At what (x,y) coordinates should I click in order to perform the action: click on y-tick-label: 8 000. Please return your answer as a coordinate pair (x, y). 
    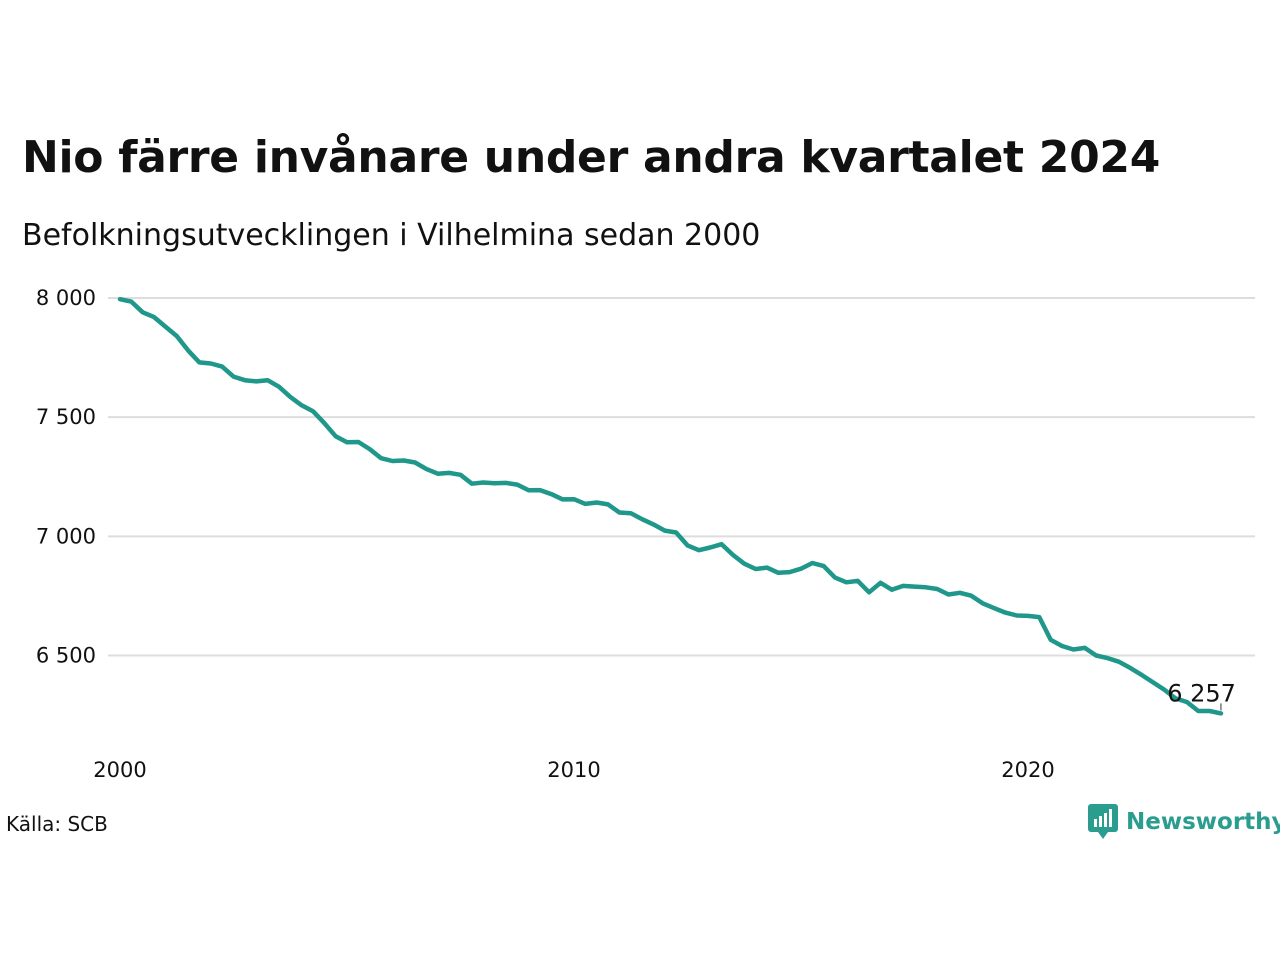
    Looking at the image, I should click on (66, 298).